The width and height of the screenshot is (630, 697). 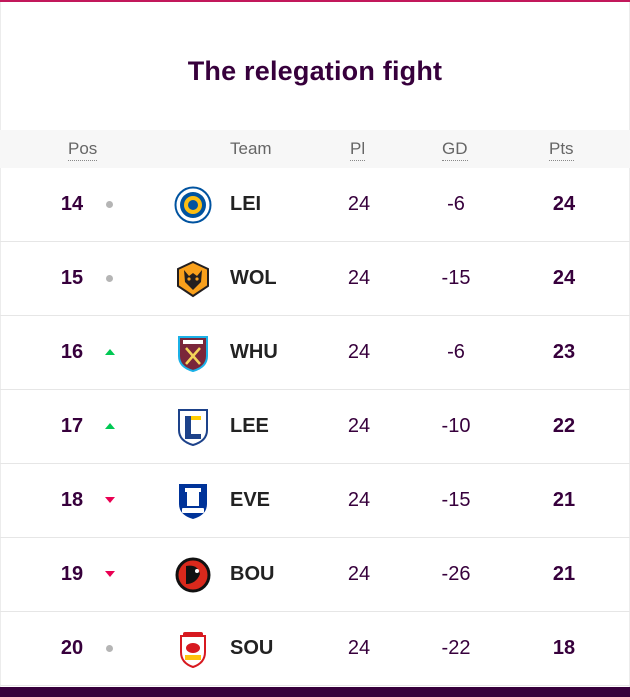 What do you see at coordinates (246, 204) in the screenshot?
I see `team-name: LEI` at bounding box center [246, 204].